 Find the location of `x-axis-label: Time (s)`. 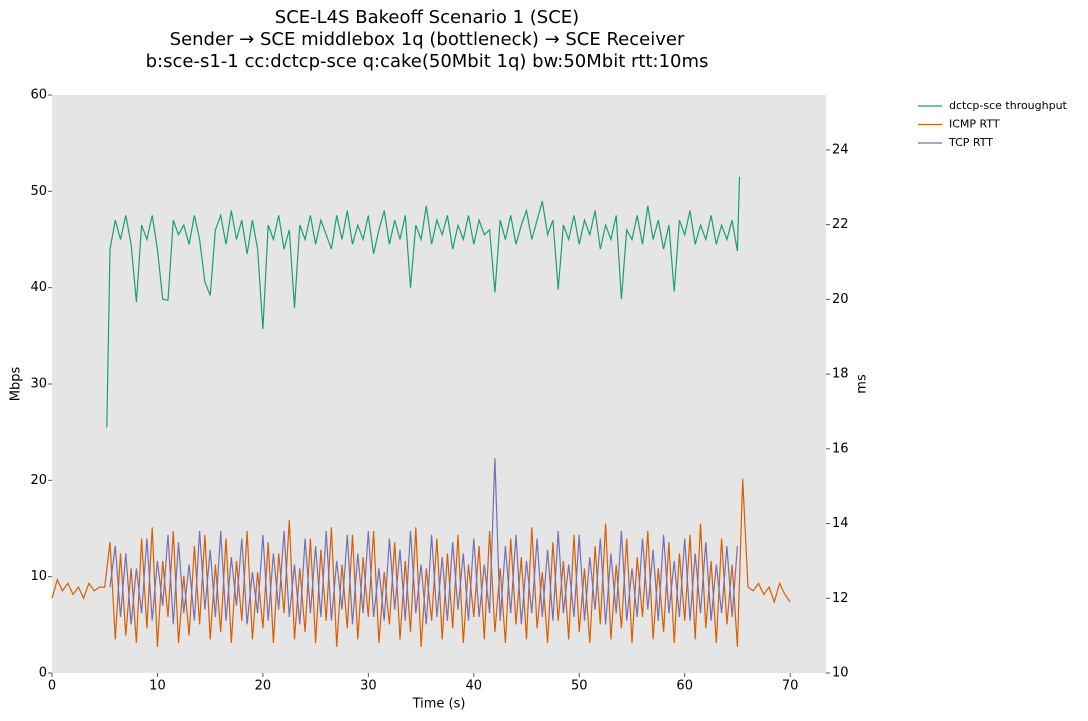

x-axis-label: Time (s) is located at coordinates (439, 704).